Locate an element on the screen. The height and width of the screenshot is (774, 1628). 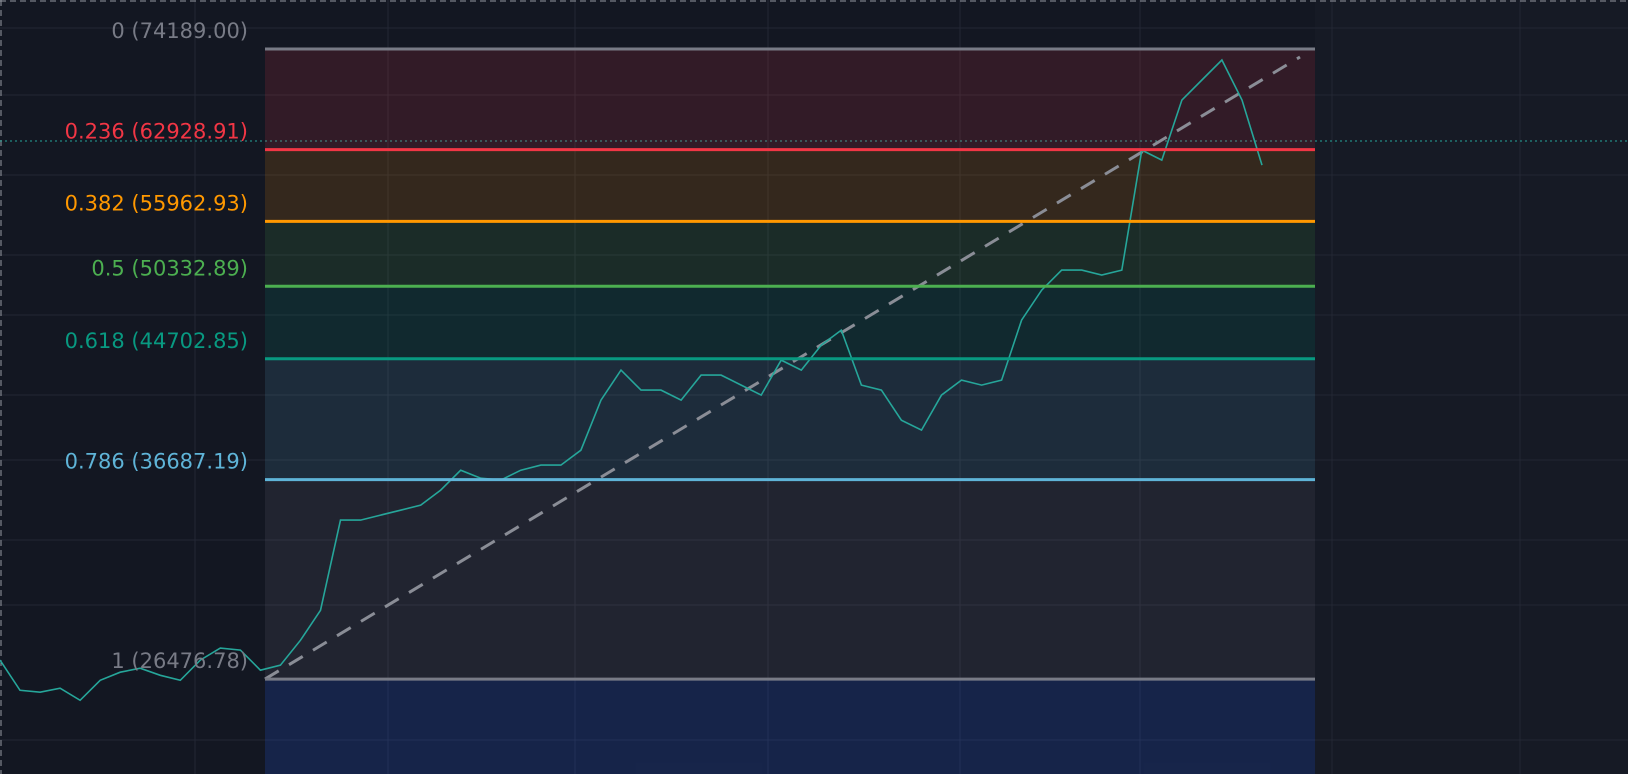
fib-level-label: 0.382 (55962.93) is located at coordinates (156, 203).